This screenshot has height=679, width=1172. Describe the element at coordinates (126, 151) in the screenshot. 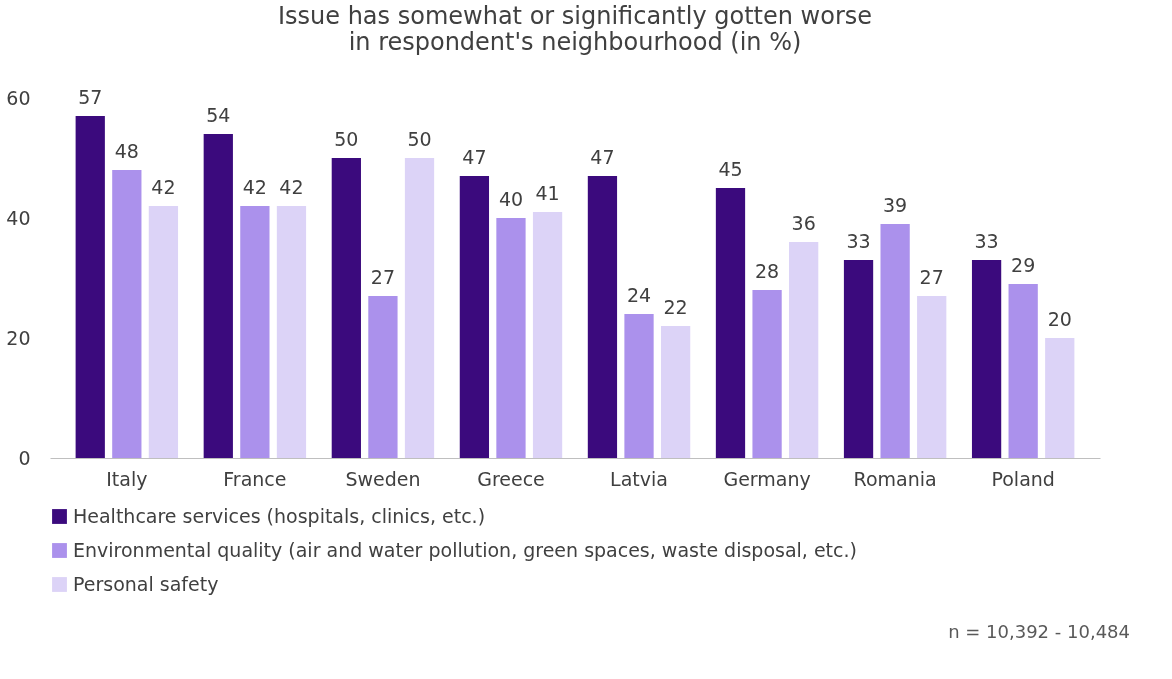

I see `data-label: 48` at that location.